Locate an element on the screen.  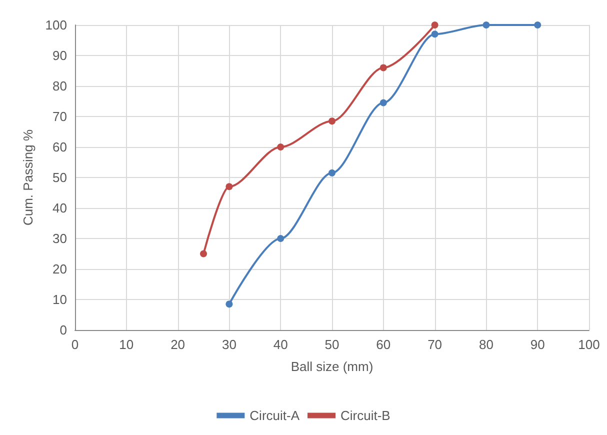
x-tick-label: 10 is located at coordinates (126, 344).